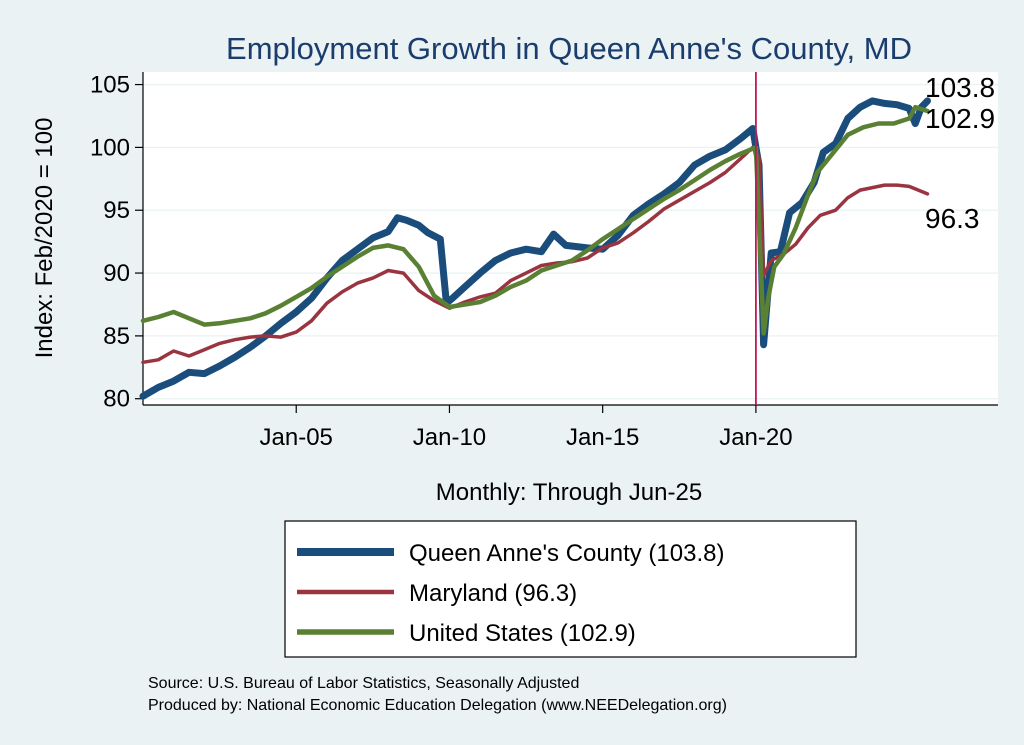 This screenshot has width=1024, height=745. Describe the element at coordinates (116, 242) in the screenshot. I see `y-axis-ticks: 80 85 90 95 100 105` at that location.